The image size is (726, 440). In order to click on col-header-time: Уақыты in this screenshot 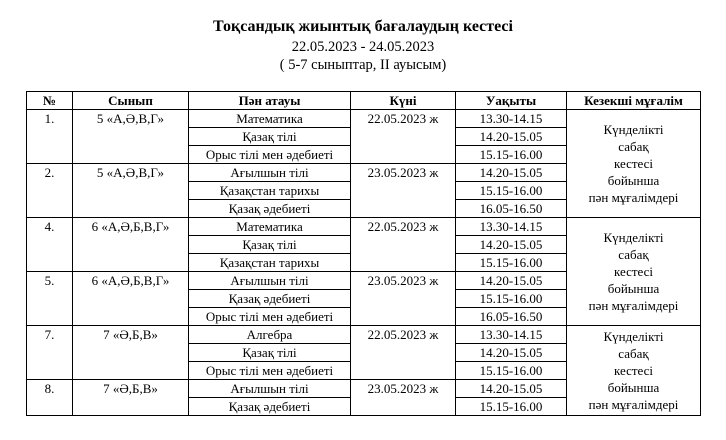, I will do `click(511, 100)`.